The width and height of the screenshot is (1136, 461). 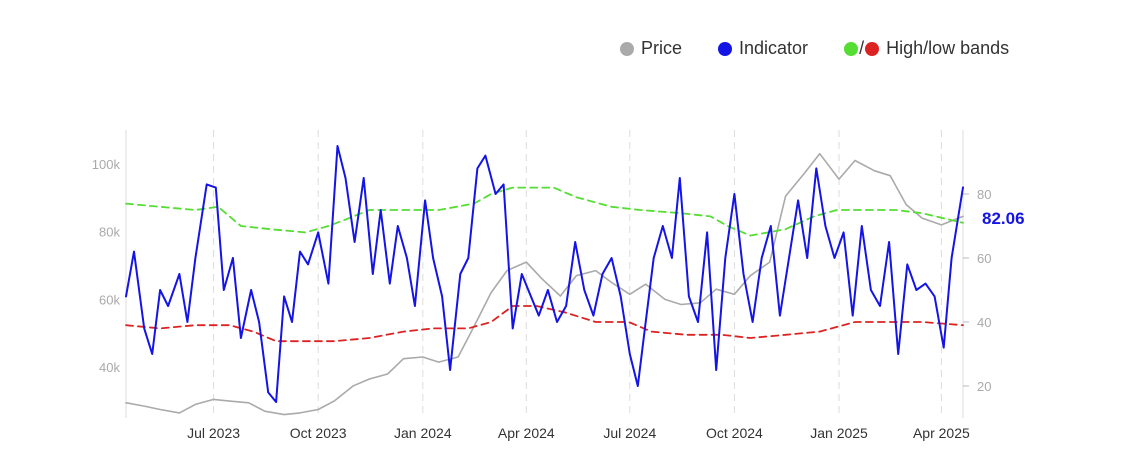 What do you see at coordinates (526, 433) in the screenshot?
I see `x-tick-label: Apr 2024` at bounding box center [526, 433].